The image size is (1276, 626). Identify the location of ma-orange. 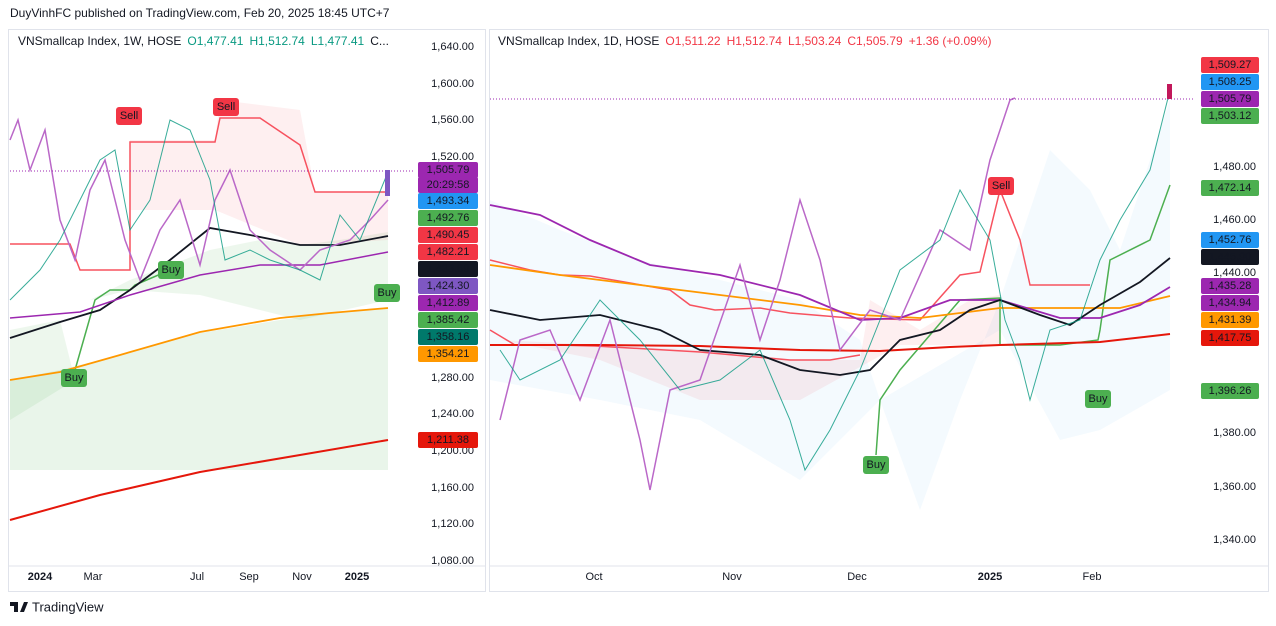
(830, 291).